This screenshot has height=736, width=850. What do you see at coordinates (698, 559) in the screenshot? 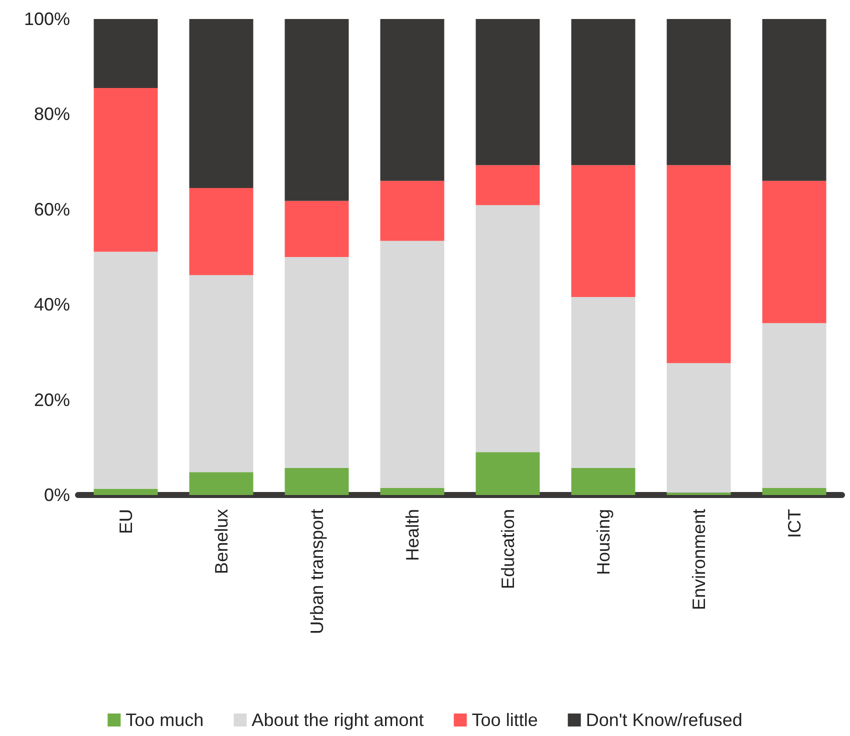
I see `x-tick-label: Environment` at bounding box center [698, 559].